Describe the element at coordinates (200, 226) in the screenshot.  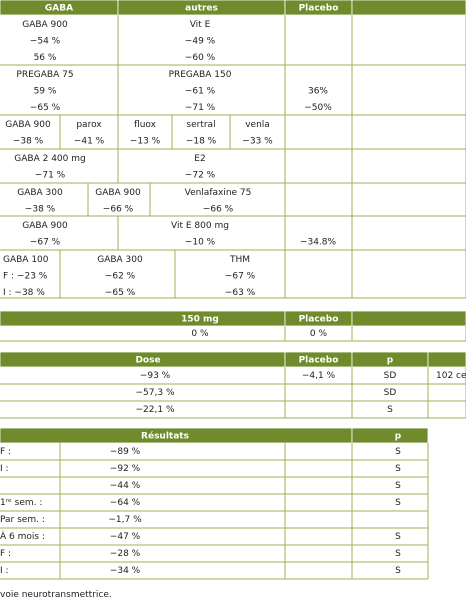
I see `cell-text: Vit E 800 mg` at that location.